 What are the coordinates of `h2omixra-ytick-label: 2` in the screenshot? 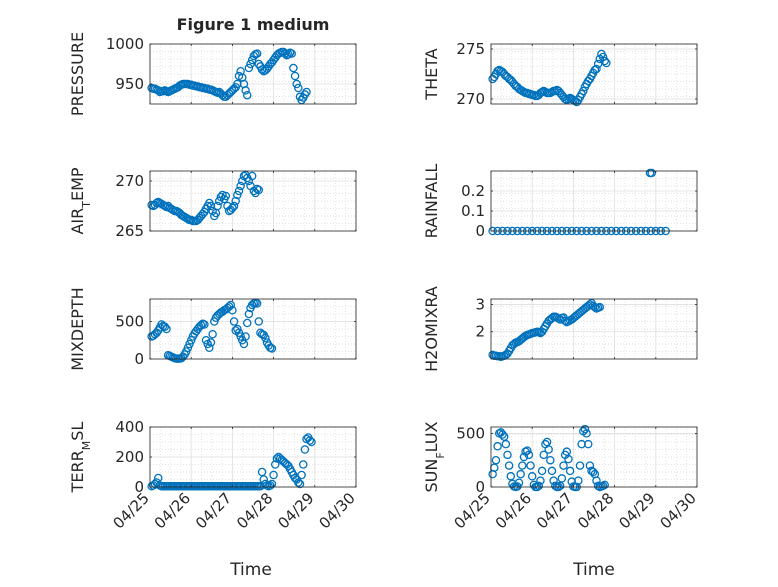 It's located at (480, 332).